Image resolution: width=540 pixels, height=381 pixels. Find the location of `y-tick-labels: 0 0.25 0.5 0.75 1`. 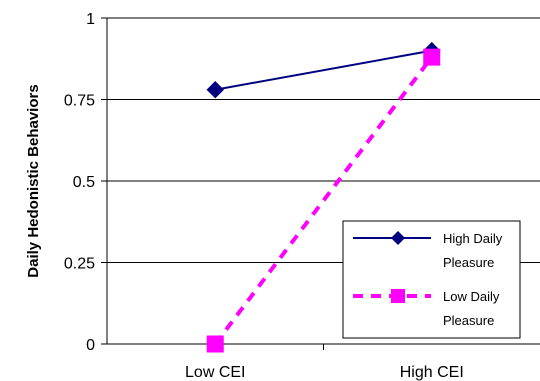

y-tick-labels: 0 0.25 0.5 0.75 1 is located at coordinates (79, 182).